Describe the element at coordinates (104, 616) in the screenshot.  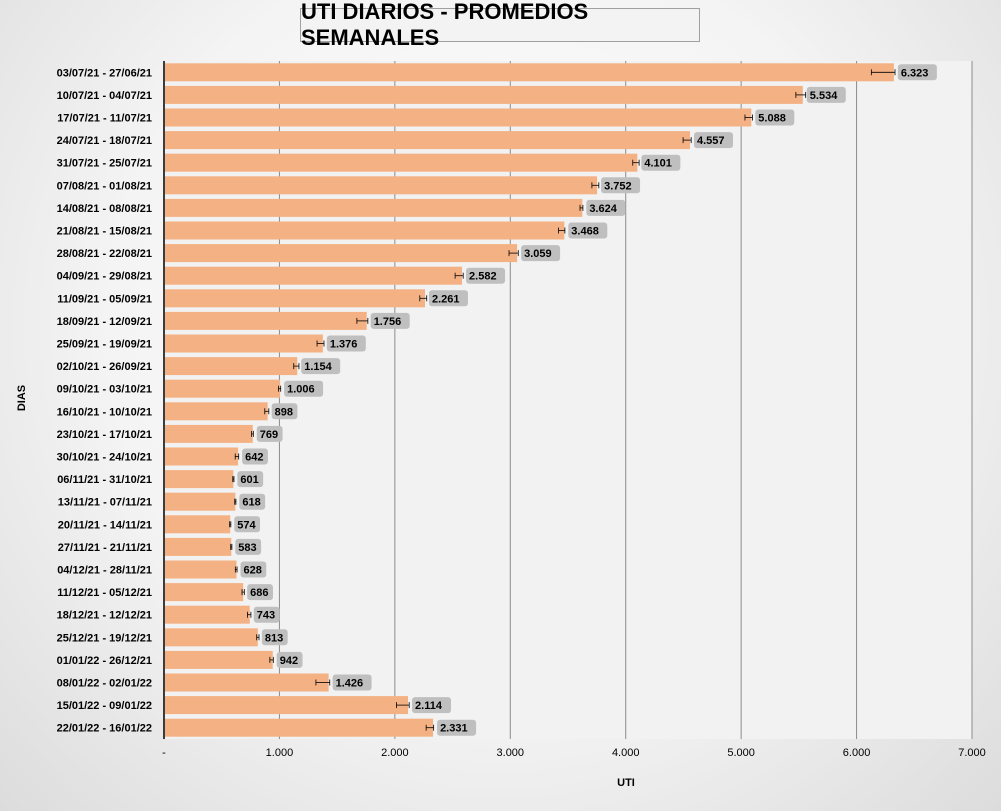
I see `category-label: 18/12/21 - 12/12/21` at that location.